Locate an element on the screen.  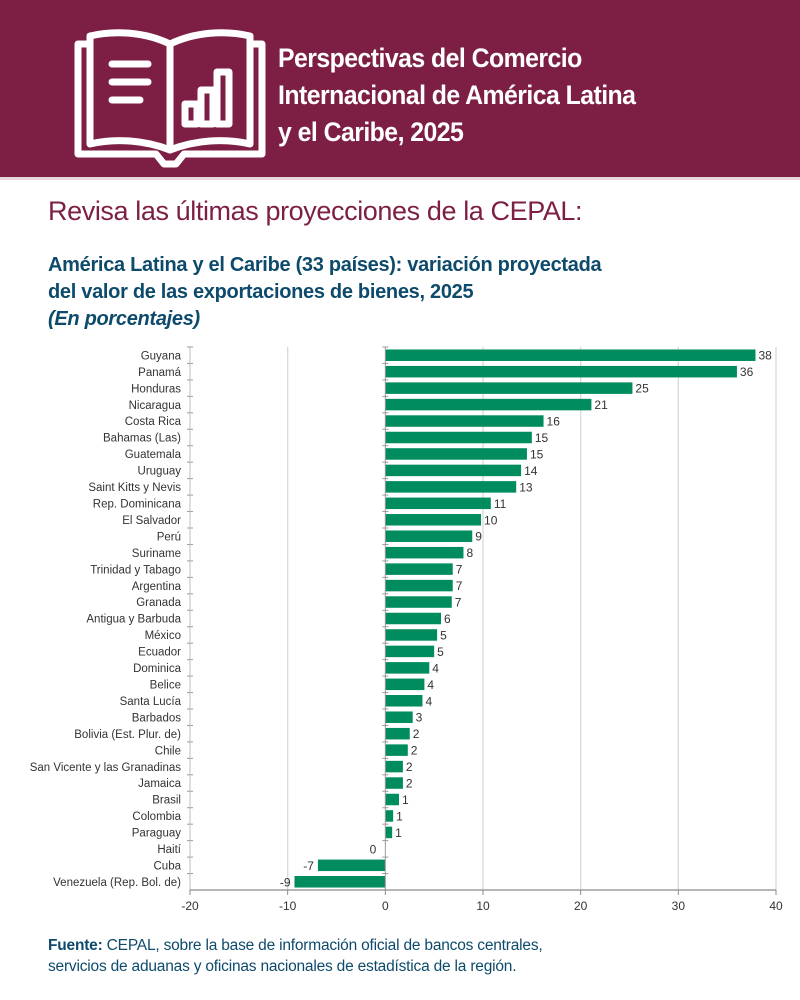
x-tick-label: -20 is located at coordinates (190, 906).